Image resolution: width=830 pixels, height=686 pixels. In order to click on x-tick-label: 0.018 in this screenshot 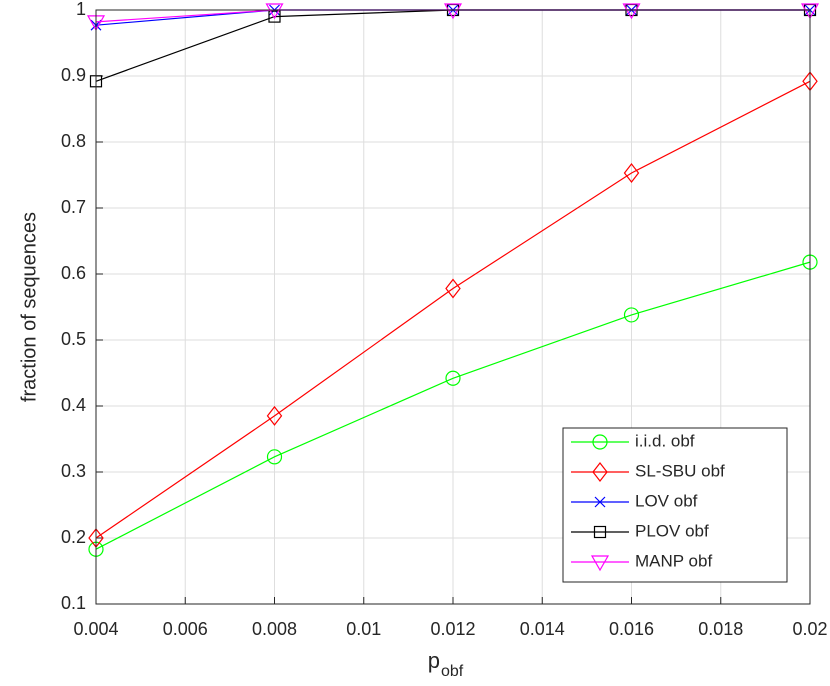, I will do `click(720, 629)`.